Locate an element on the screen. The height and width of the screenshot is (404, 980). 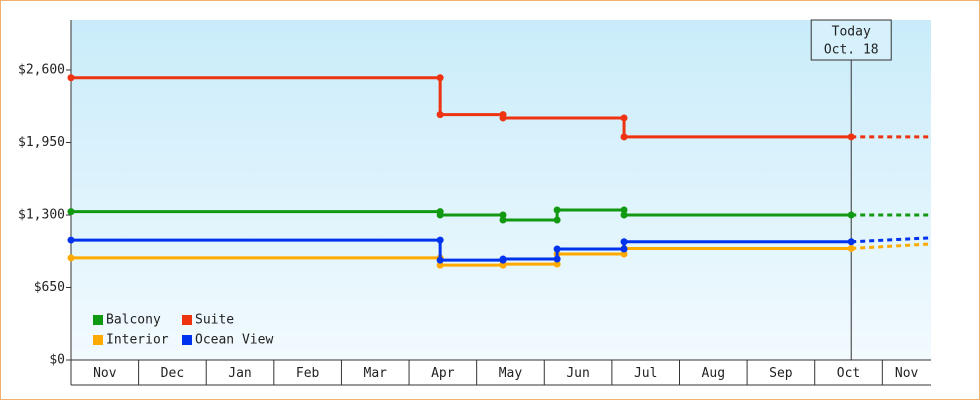
x-tick-label: Dec is located at coordinates (172, 373).